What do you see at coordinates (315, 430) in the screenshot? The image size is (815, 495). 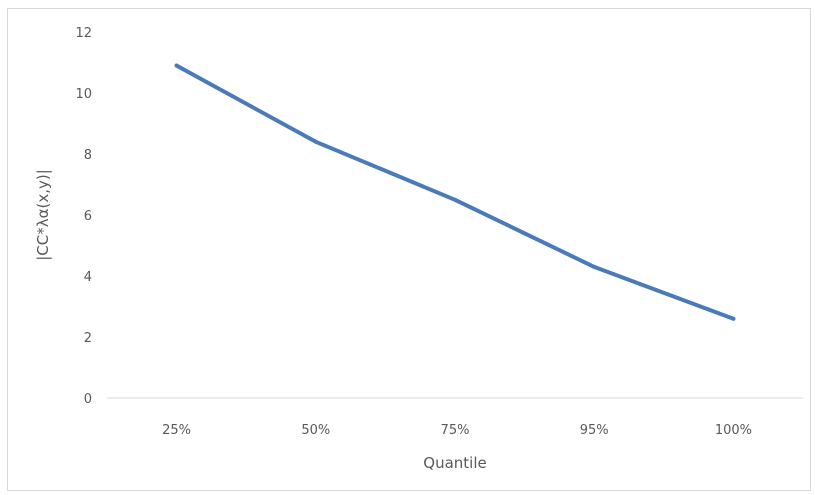 I see `x-tick-label: 50%` at bounding box center [315, 430].